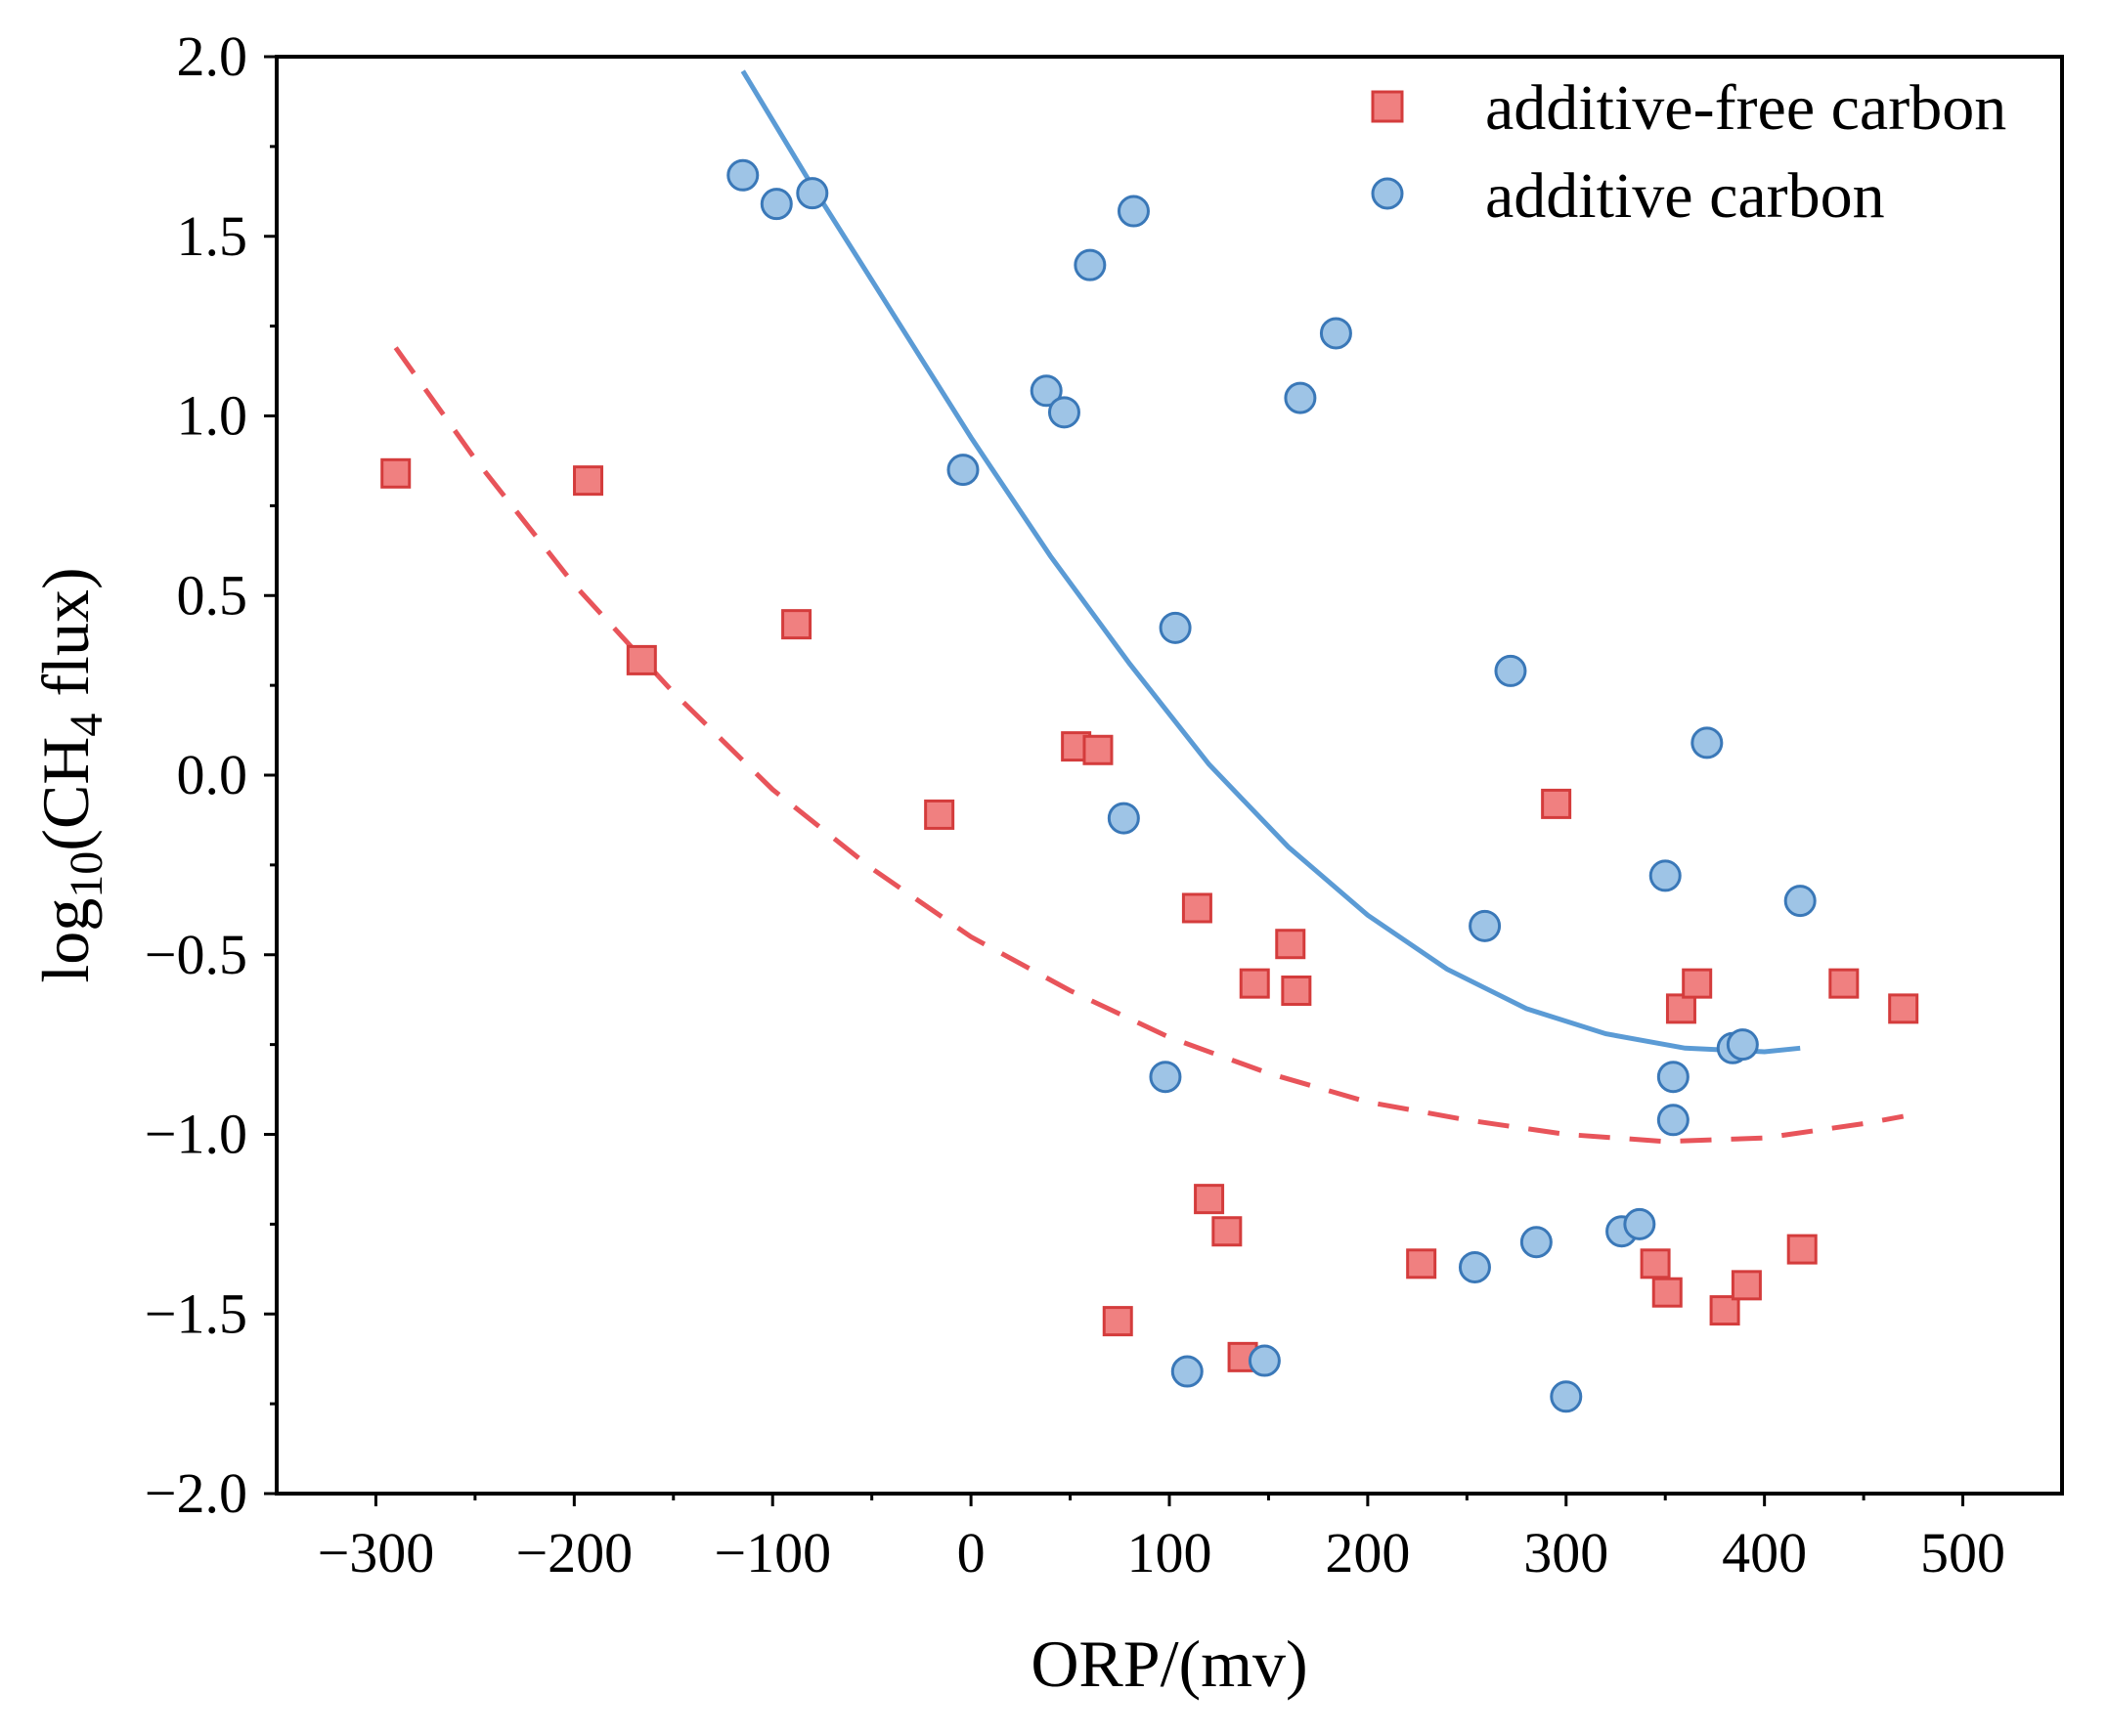 The height and width of the screenshot is (1736, 2107). Describe the element at coordinates (1367, 1552) in the screenshot. I see `x-tick-label: 200` at that location.